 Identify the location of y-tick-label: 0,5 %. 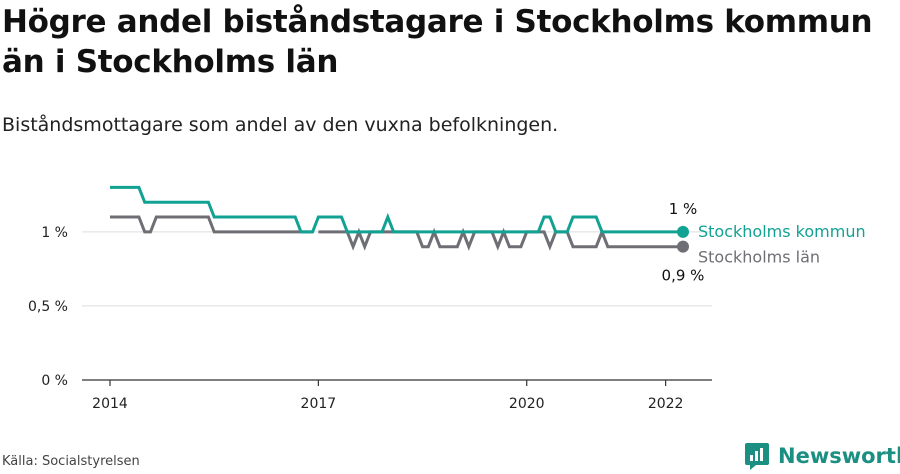
(48, 307).